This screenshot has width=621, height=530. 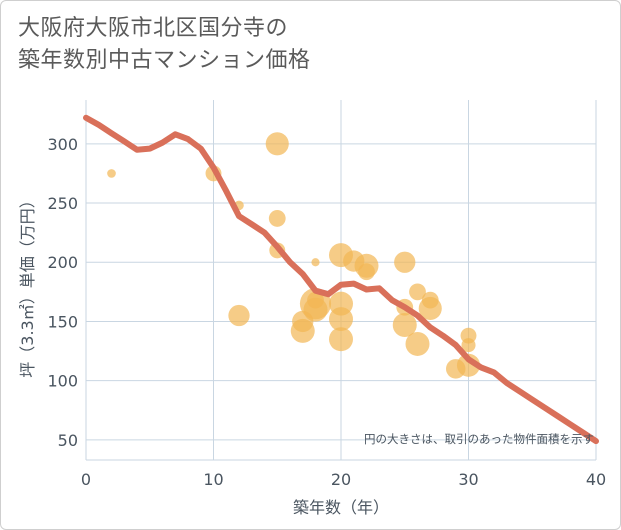 What do you see at coordinates (86, 479) in the screenshot?
I see `x-tick-label: 0` at bounding box center [86, 479].